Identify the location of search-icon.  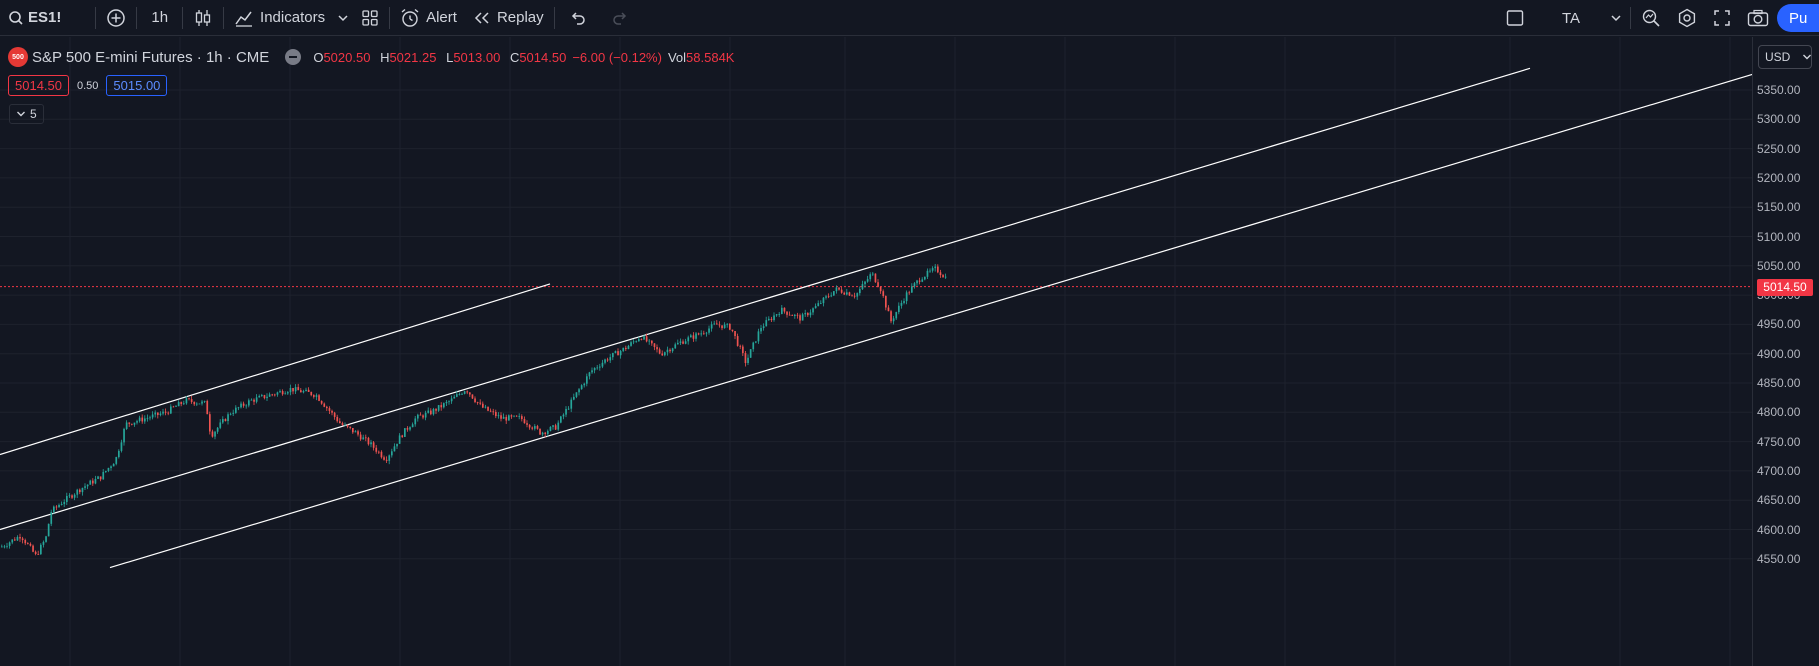
(16, 18).